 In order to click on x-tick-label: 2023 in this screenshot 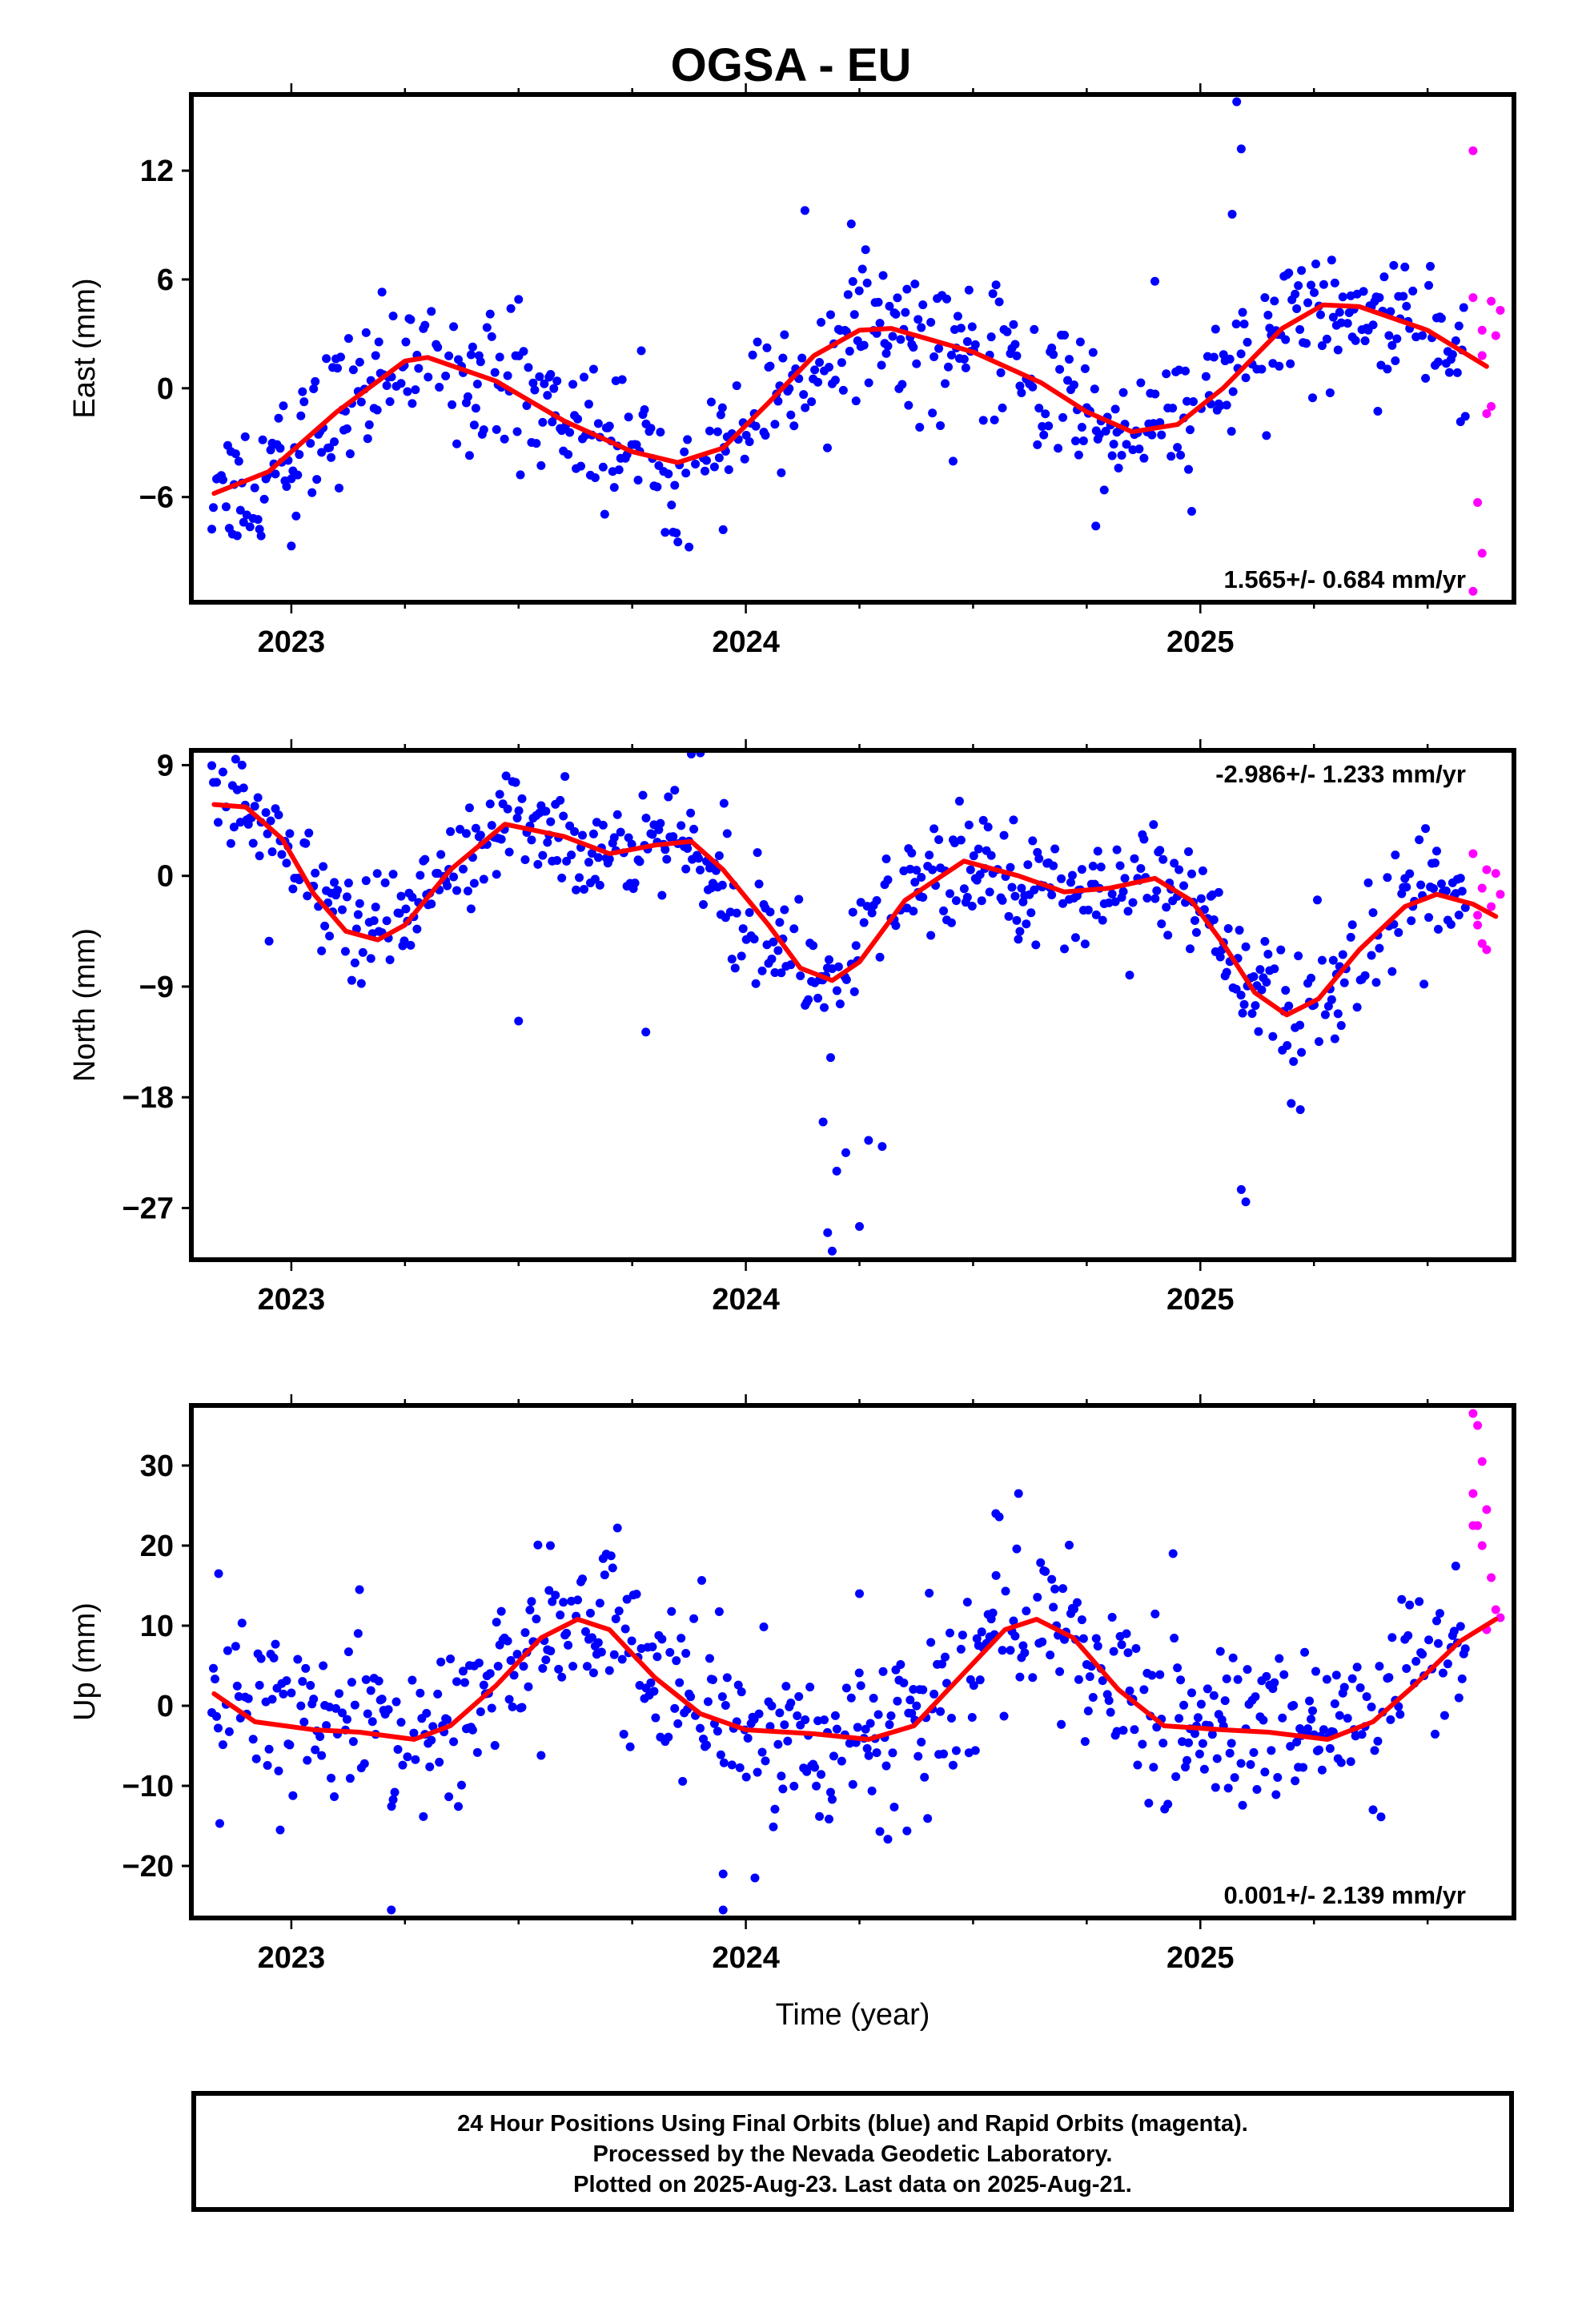, I will do `click(292, 1300)`.